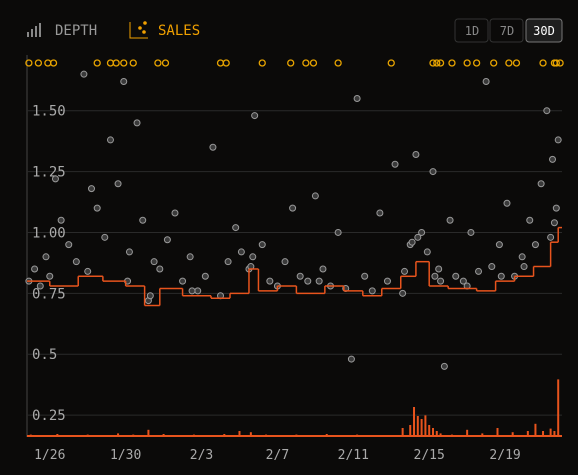 The width and height of the screenshot is (578, 475). I want to click on y-tick-label: 0.25, so click(49, 416).